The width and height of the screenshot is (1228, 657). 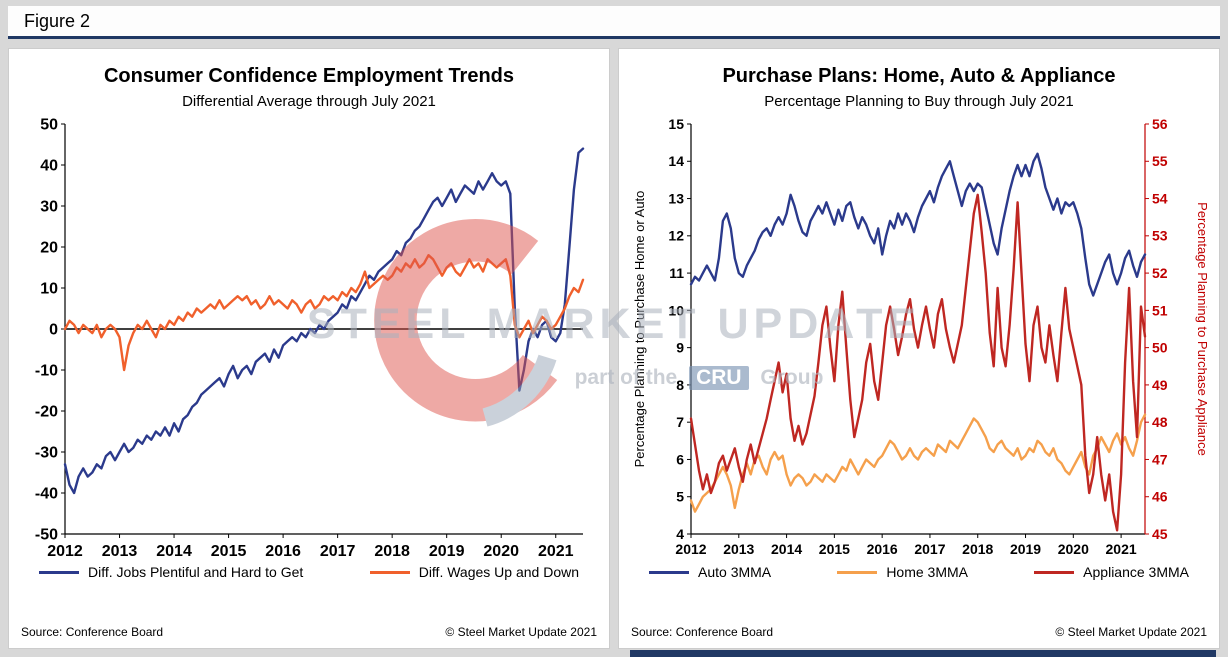 I want to click on y2-tick-label: 46, so click(x=1160, y=497).